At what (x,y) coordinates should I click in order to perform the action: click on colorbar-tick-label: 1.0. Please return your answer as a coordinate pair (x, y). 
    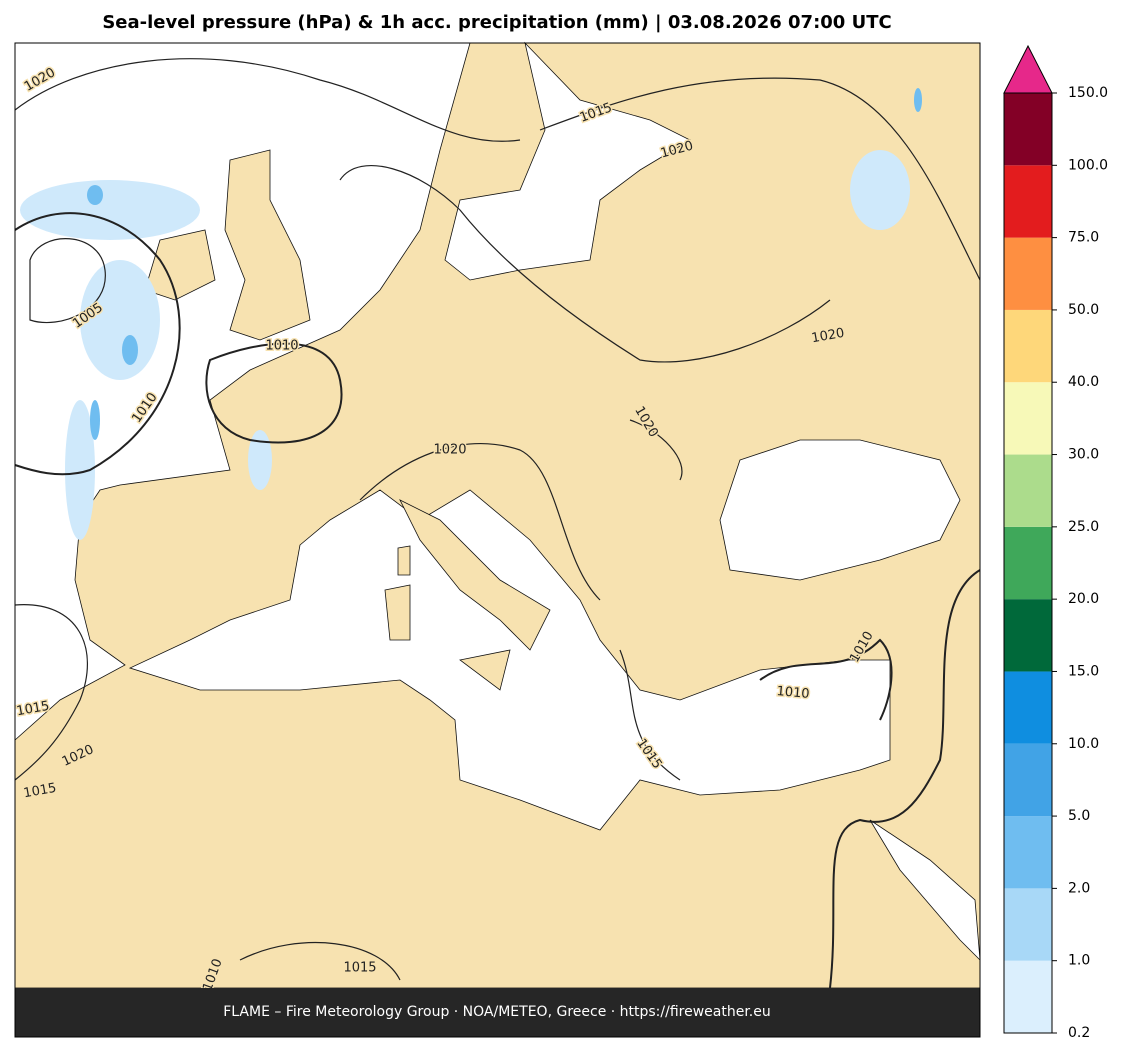
    Looking at the image, I should click on (1079, 961).